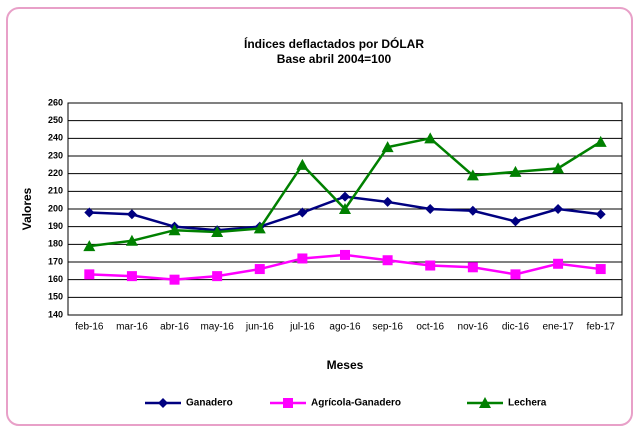 The image size is (639, 435). What do you see at coordinates (89, 327) in the screenshot?
I see `x-tick-label: feb-16` at bounding box center [89, 327].